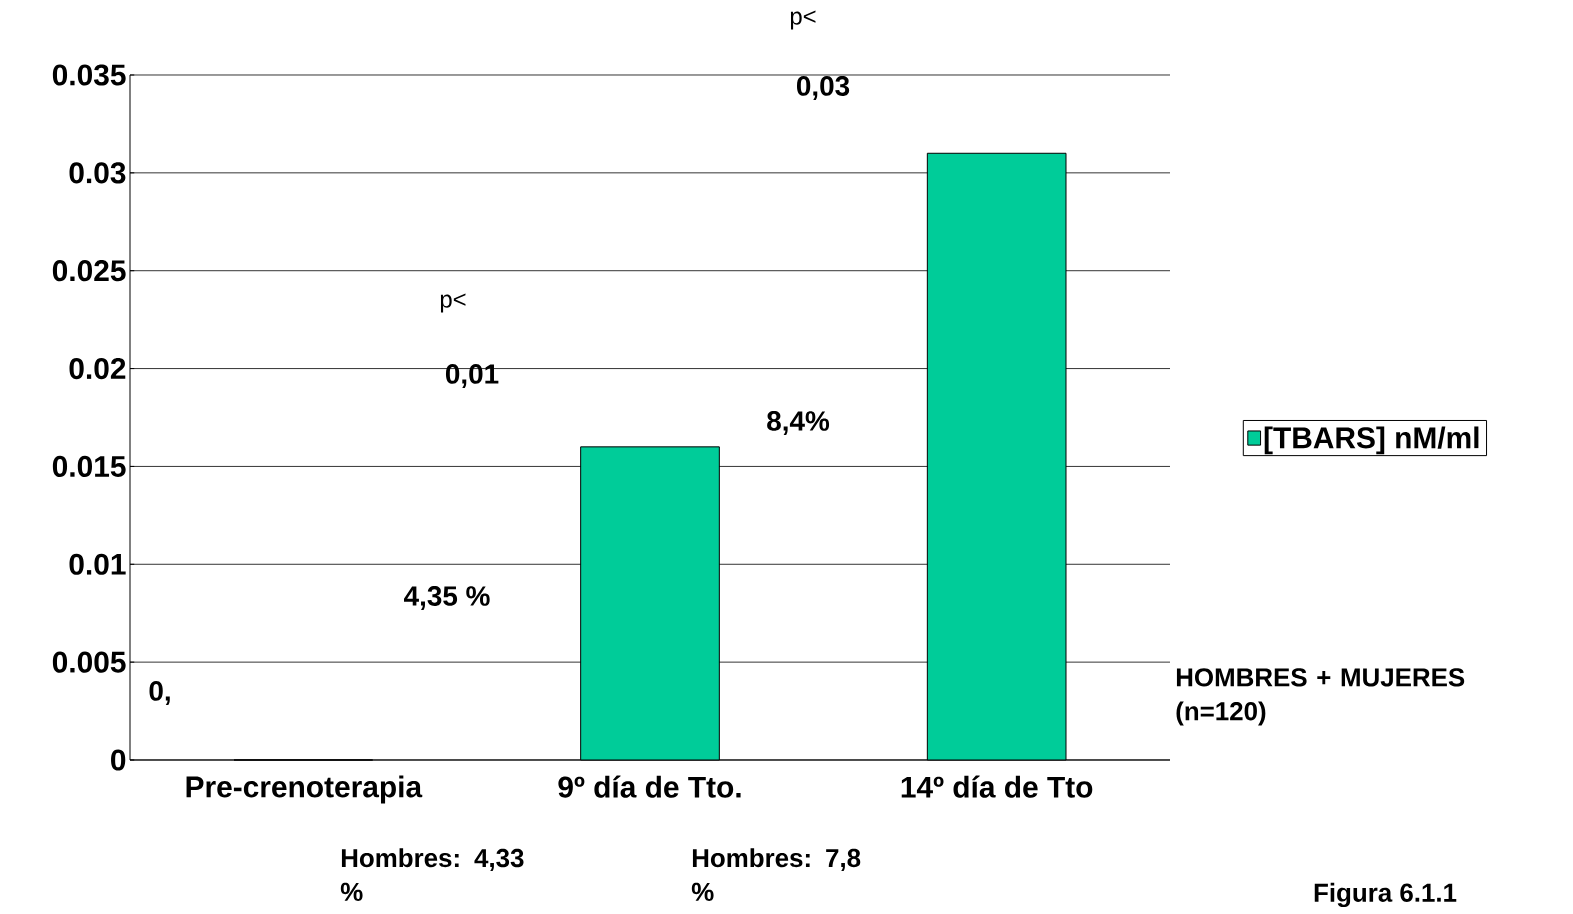 The height and width of the screenshot is (914, 1573). I want to click on text: Hombres: 4,33 %, so click(432, 875).